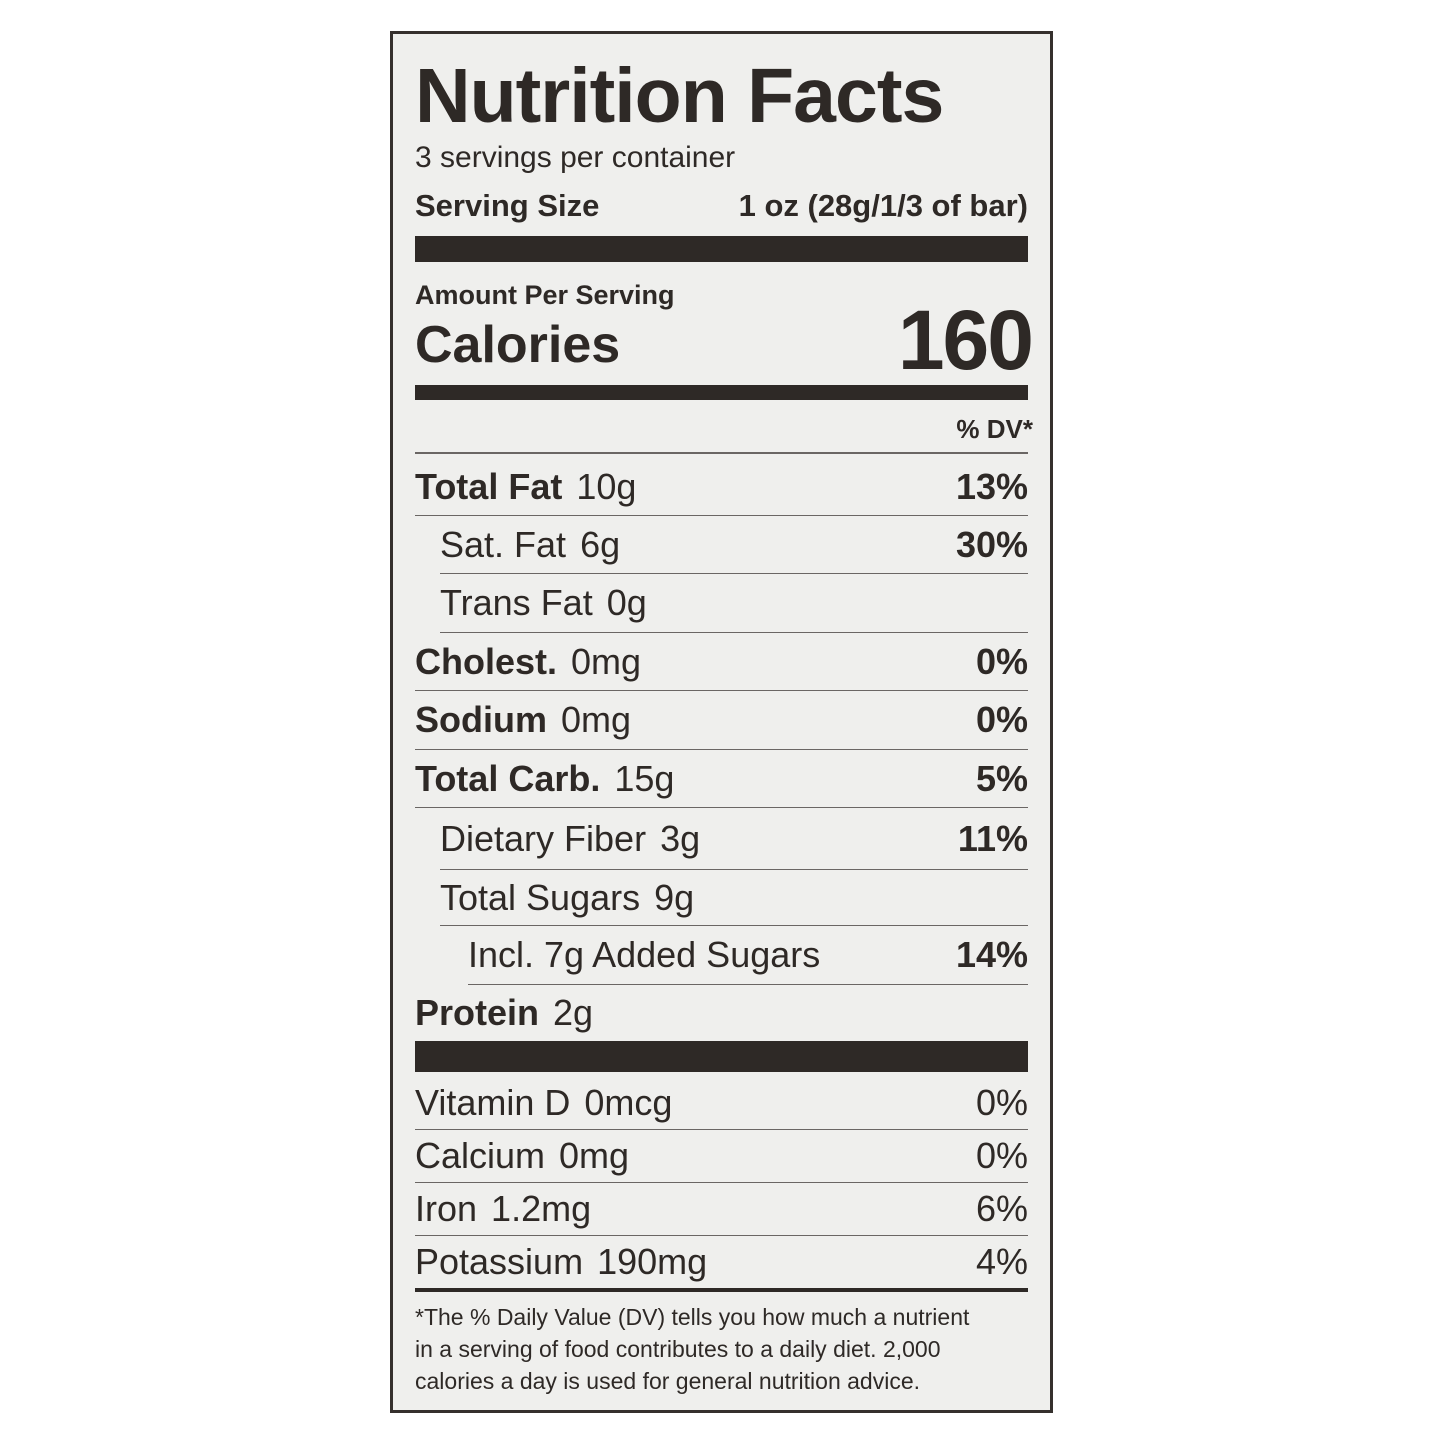  Describe the element at coordinates (516, 602) in the screenshot. I see `nutrient-name: Trans Fat` at that location.